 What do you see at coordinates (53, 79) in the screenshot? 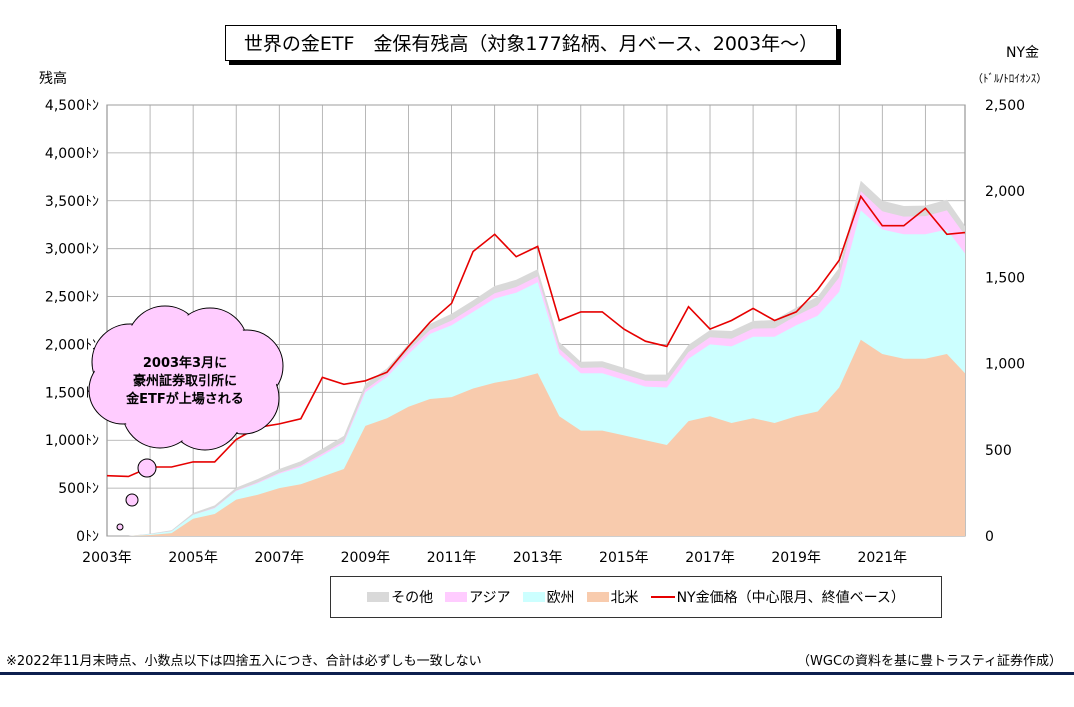
I see `left-axis-title: 残高` at bounding box center [53, 79].